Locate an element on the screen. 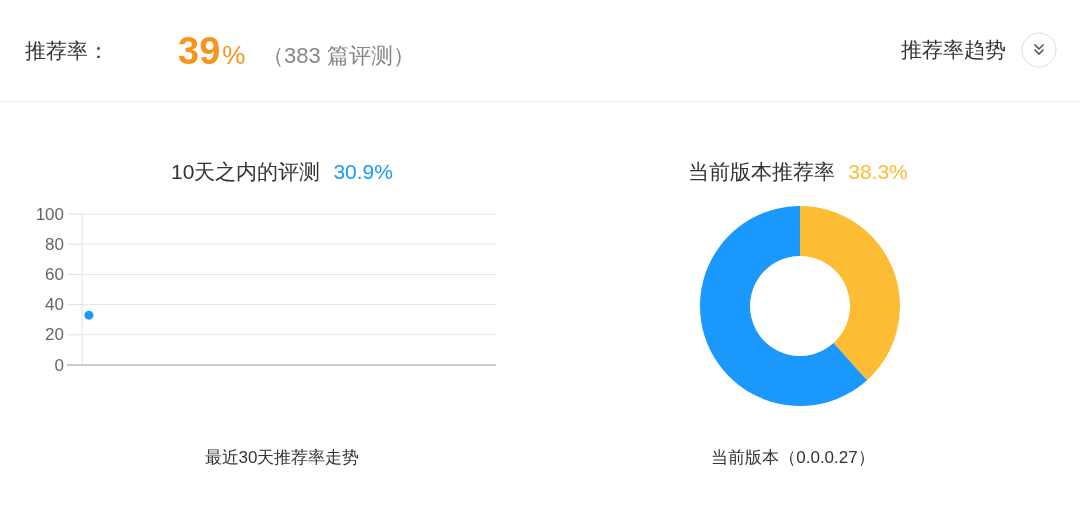  text: （383 篇评测） is located at coordinates (338, 55).